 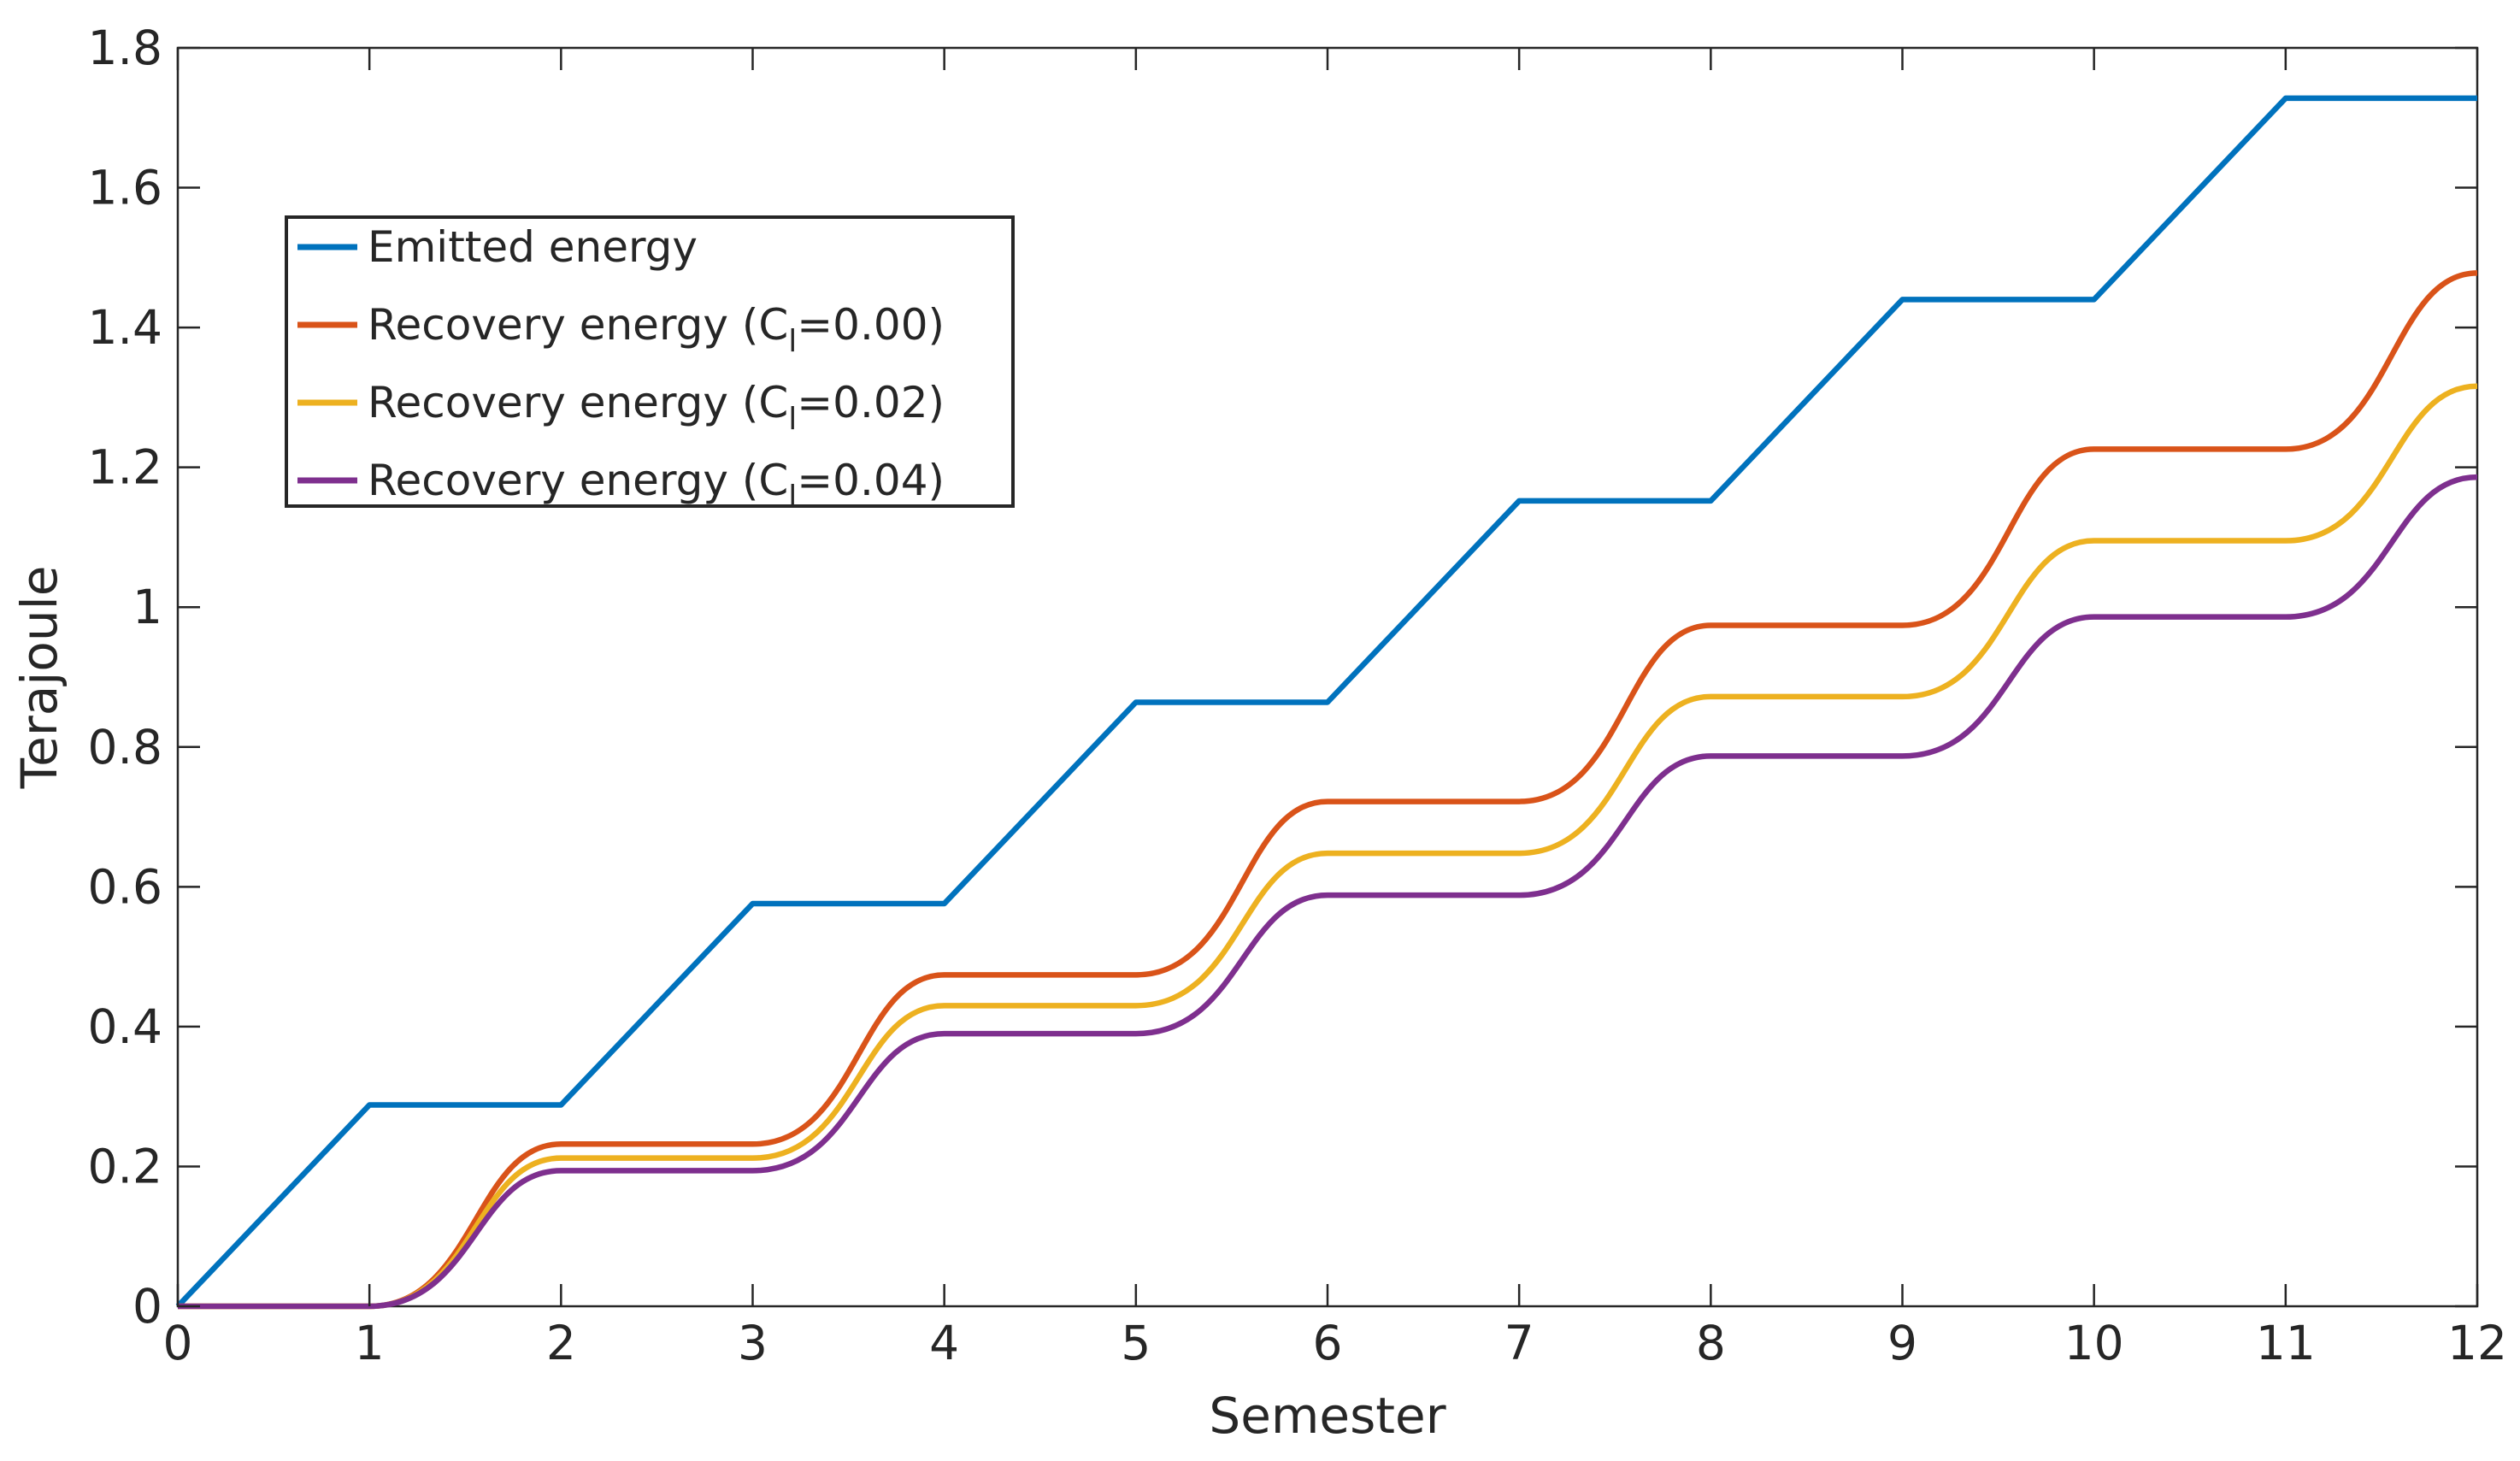 I want to click on x-tick-label: 10, so click(x=2094, y=1343).